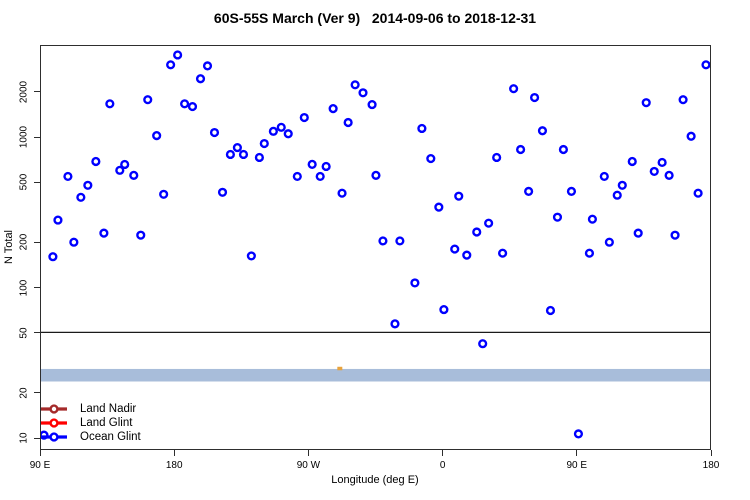 The image size is (750, 500). I want to click on reference-band, so click(375, 375).